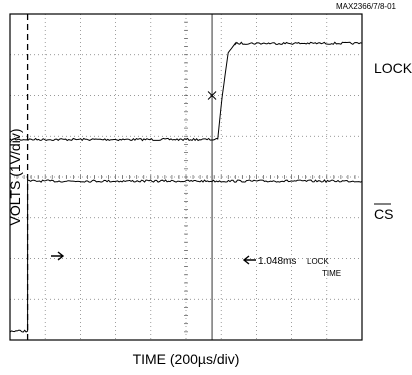 Image resolution: width=412 pixels, height=375 pixels. Describe the element at coordinates (249, 260) in the screenshot. I see `annotation-arrow` at that location.